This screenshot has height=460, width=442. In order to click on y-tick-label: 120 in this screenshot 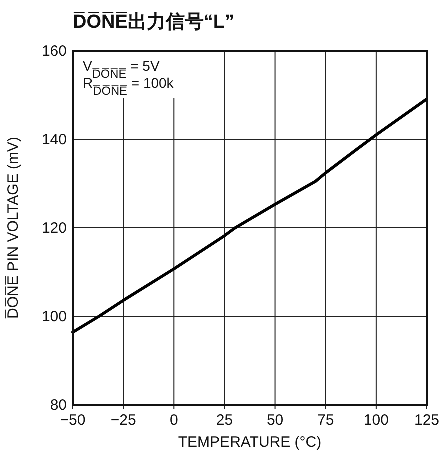, I will do `click(54, 228)`.